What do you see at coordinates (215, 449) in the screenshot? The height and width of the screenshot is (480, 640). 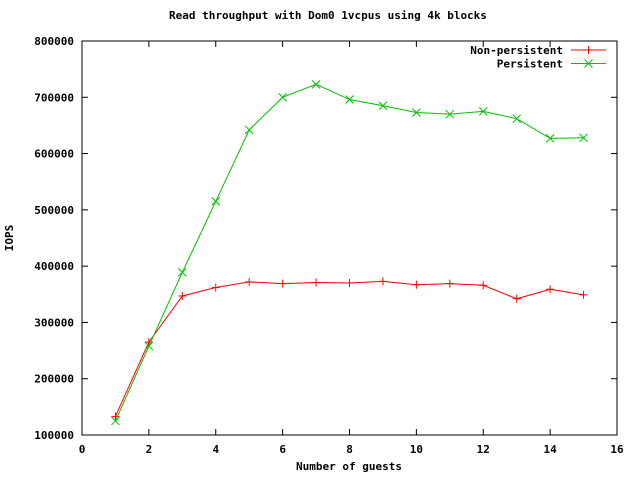 I see `x-tick-label: 4` at bounding box center [215, 449].